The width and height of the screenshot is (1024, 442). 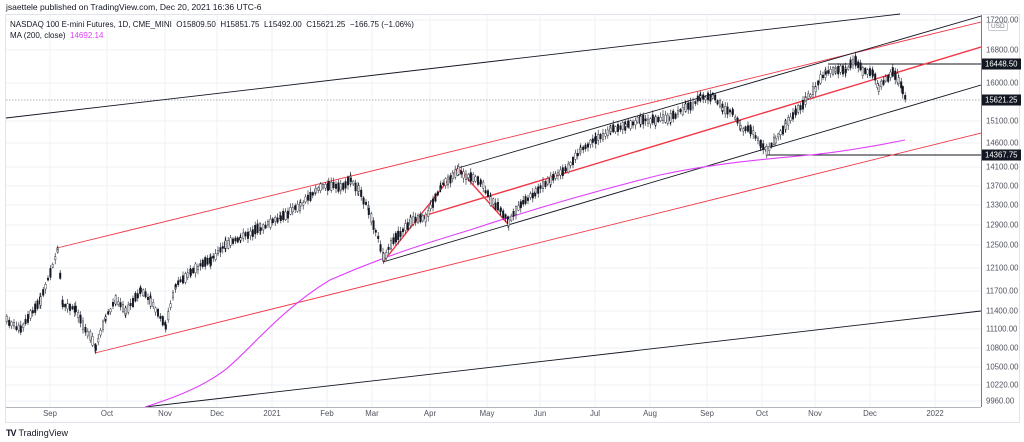 I want to click on footer: TV TradingView, so click(x=37, y=433).